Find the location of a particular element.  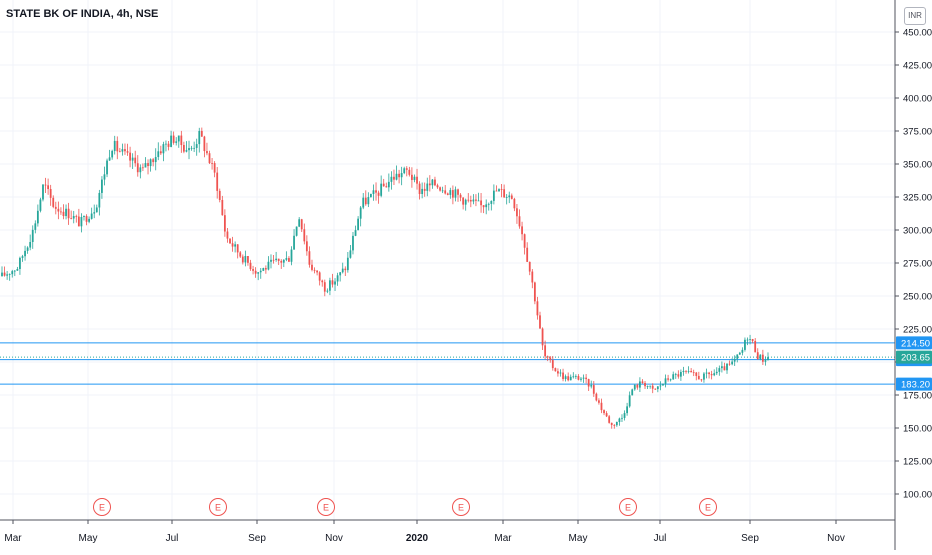

last-price-tag-bg is located at coordinates (914, 357).